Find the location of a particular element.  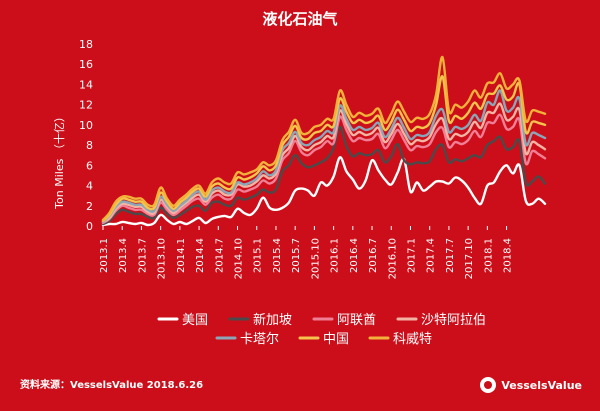

y-tick-label: 10 is located at coordinates (86, 125).